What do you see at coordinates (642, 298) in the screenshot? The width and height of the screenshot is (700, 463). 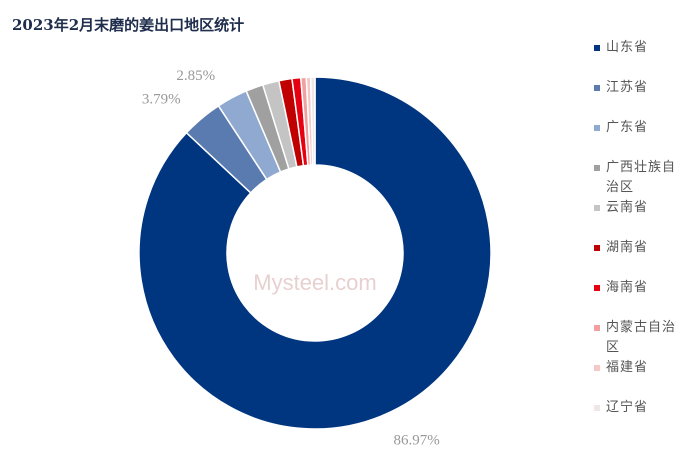 I see `legend-item: 海南省` at bounding box center [642, 298].